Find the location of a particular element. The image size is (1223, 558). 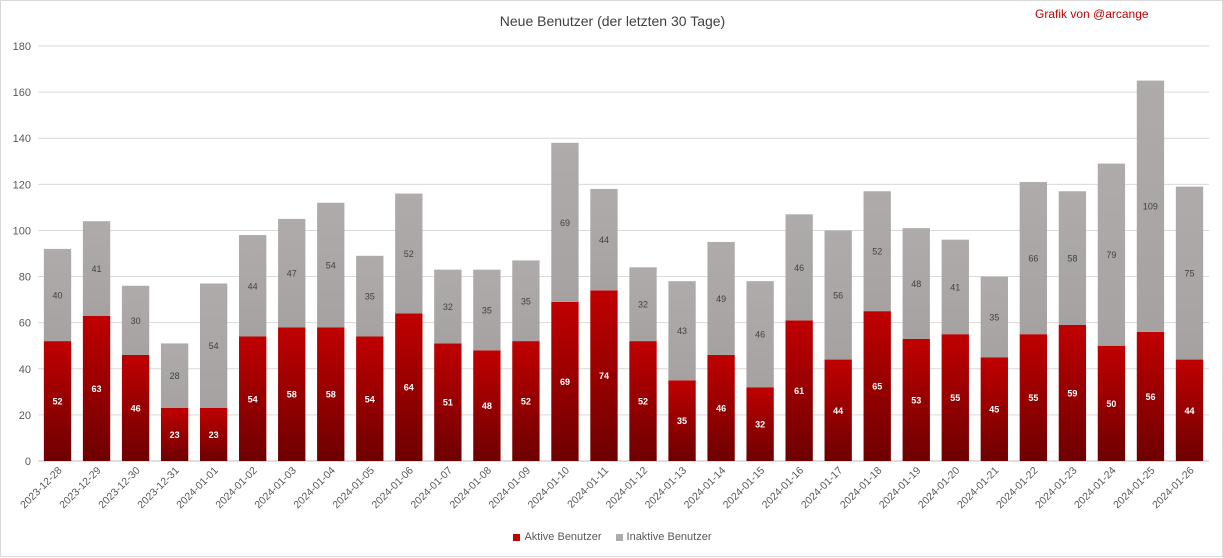

x-tick-label: 2024-01-10 is located at coordinates (549, 488).